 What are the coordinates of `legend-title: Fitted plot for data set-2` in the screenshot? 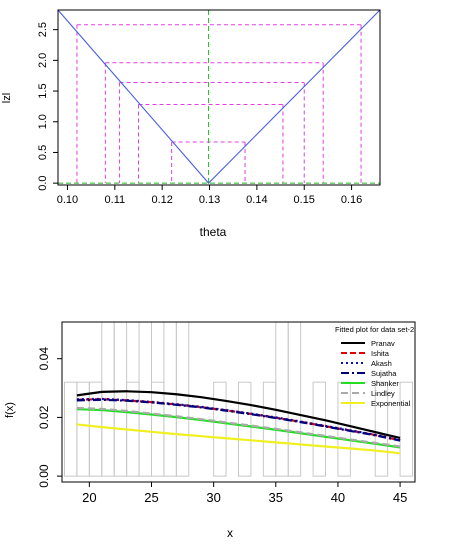 It's located at (374, 329).